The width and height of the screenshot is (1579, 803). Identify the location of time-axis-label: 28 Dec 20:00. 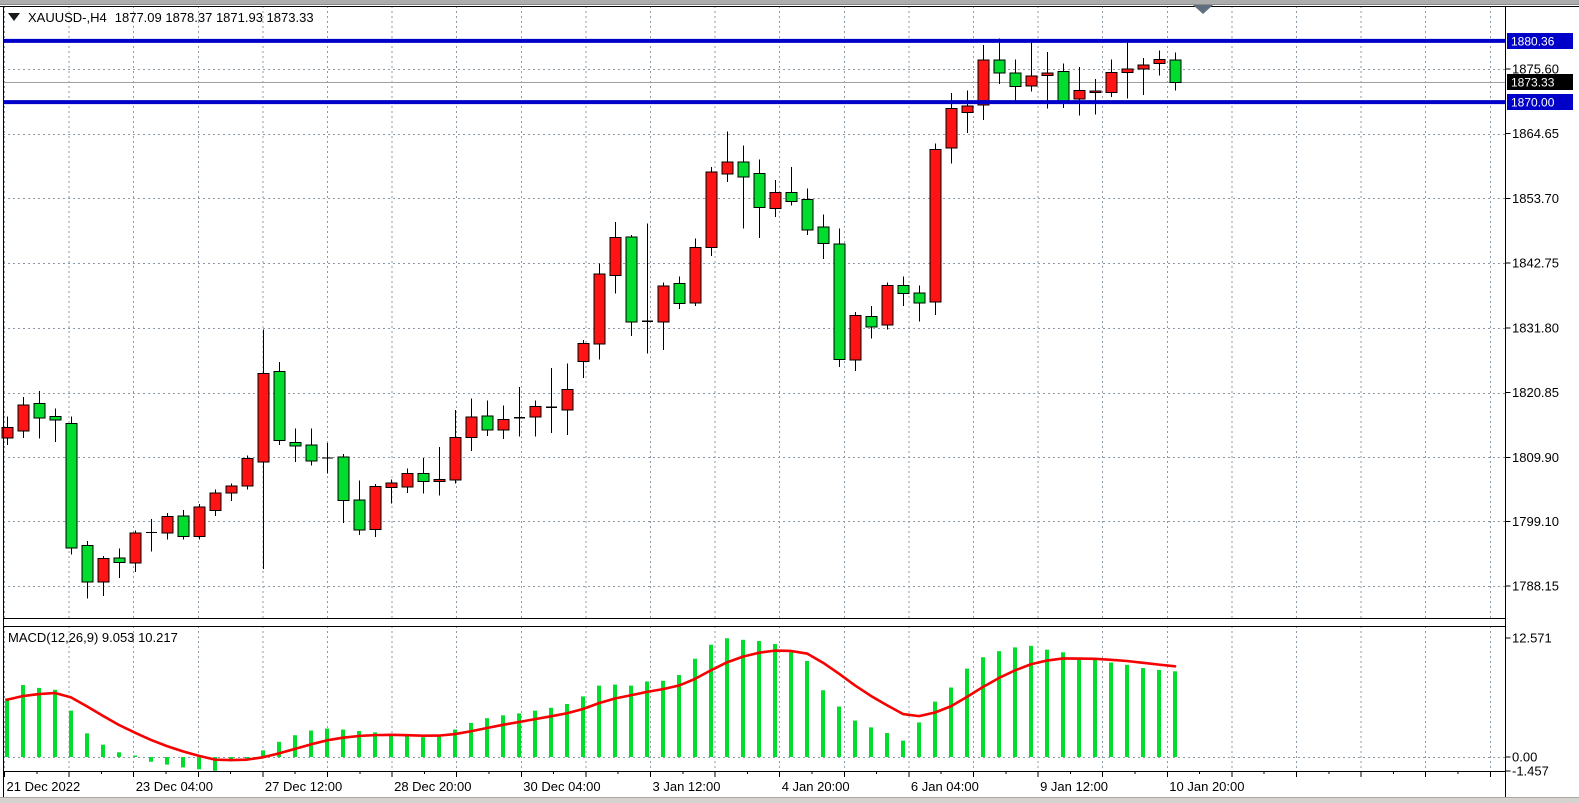
(432, 786).